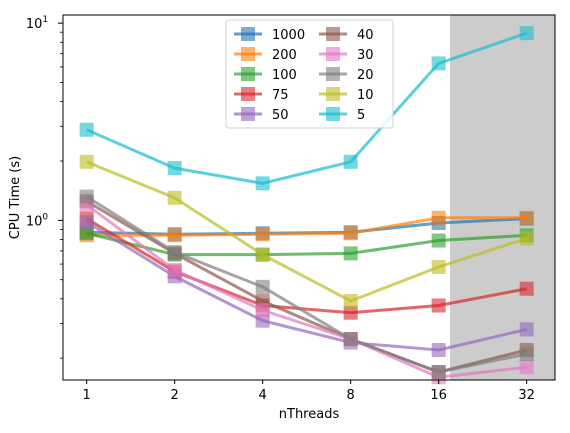 The image size is (570, 433). What do you see at coordinates (361, 115) in the screenshot?
I see `legend-label: 5` at bounding box center [361, 115].